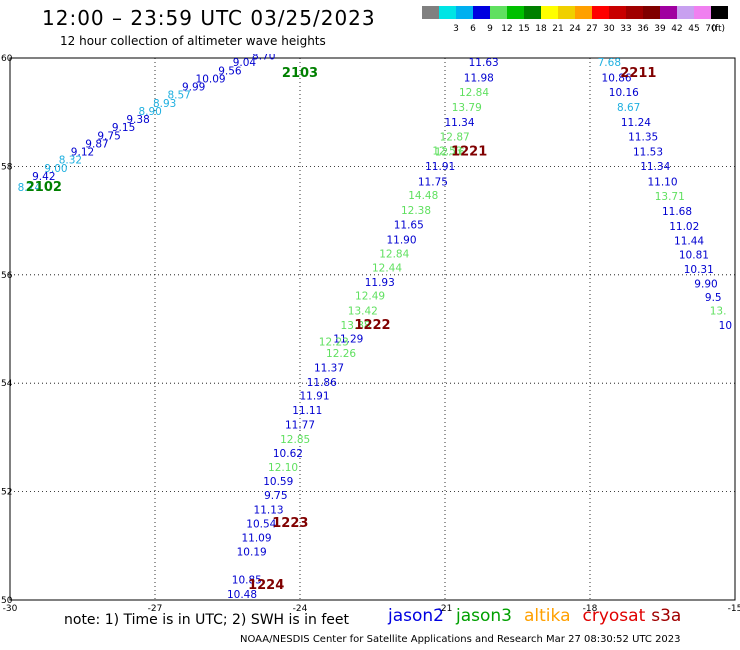 The height and width of the screenshot is (650, 740). I want to click on colorbar-label: 36, so click(643, 29).